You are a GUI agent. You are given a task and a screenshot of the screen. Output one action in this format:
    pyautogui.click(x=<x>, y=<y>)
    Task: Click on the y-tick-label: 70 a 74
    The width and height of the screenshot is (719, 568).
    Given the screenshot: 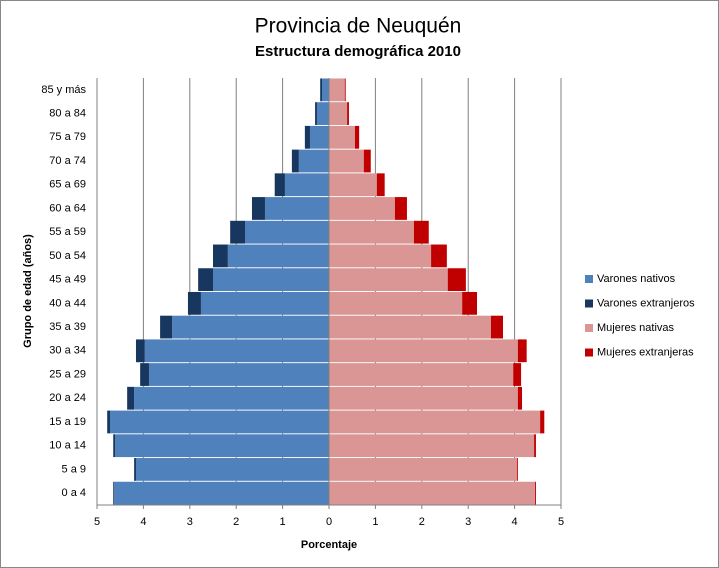 What is the action you would take?
    pyautogui.click(x=67, y=161)
    